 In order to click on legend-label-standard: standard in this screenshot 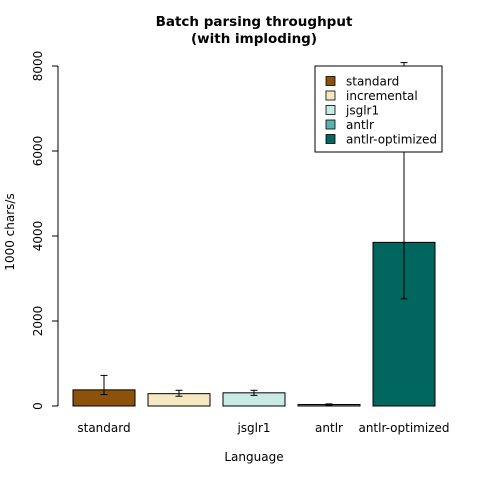, I will do `click(372, 82)`.